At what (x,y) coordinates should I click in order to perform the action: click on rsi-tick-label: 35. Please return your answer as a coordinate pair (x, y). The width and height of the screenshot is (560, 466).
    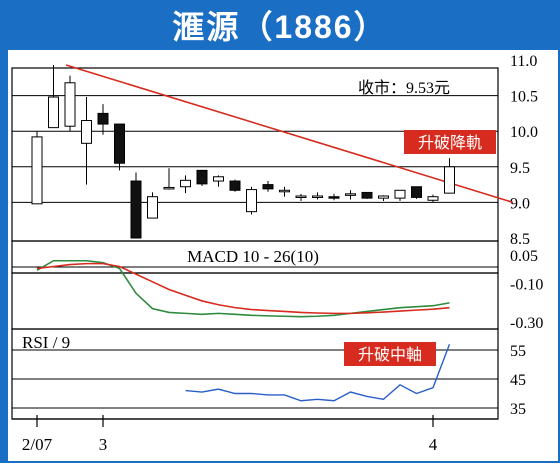
    Looking at the image, I should click on (518, 409).